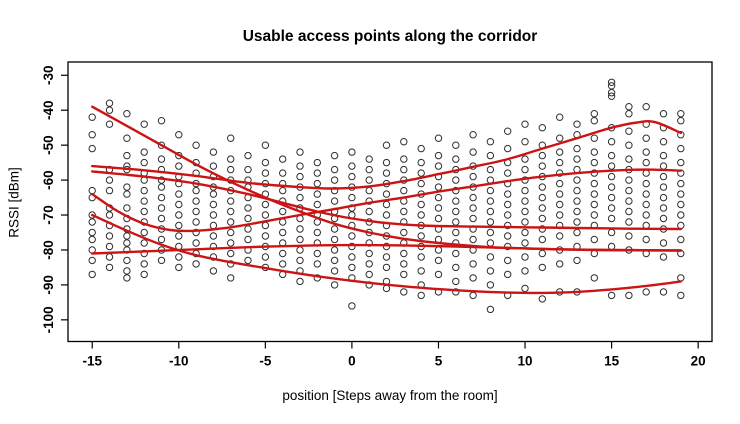  What do you see at coordinates (48, 285) in the screenshot?
I see `svg-text: -90` at bounding box center [48, 285].